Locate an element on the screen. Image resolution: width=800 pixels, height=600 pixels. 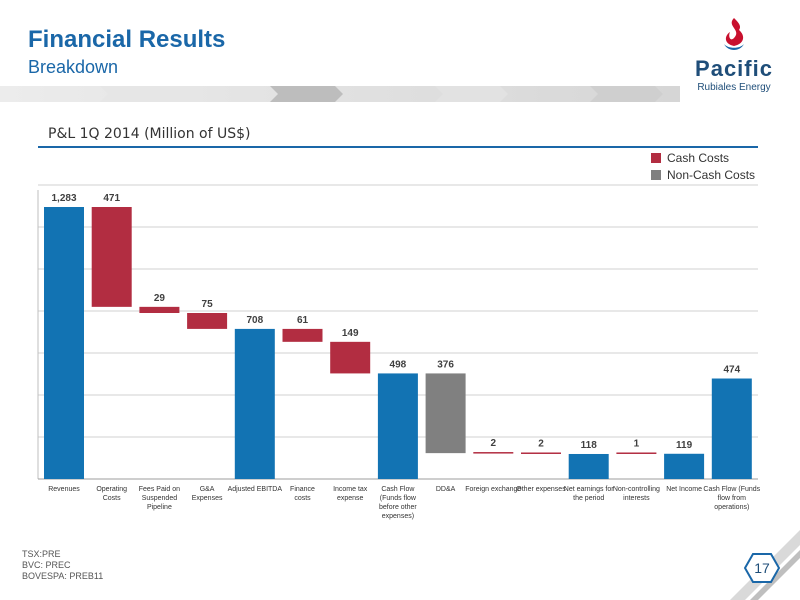
category-label: Cash Flow (Funds is located at coordinates (731, 489).